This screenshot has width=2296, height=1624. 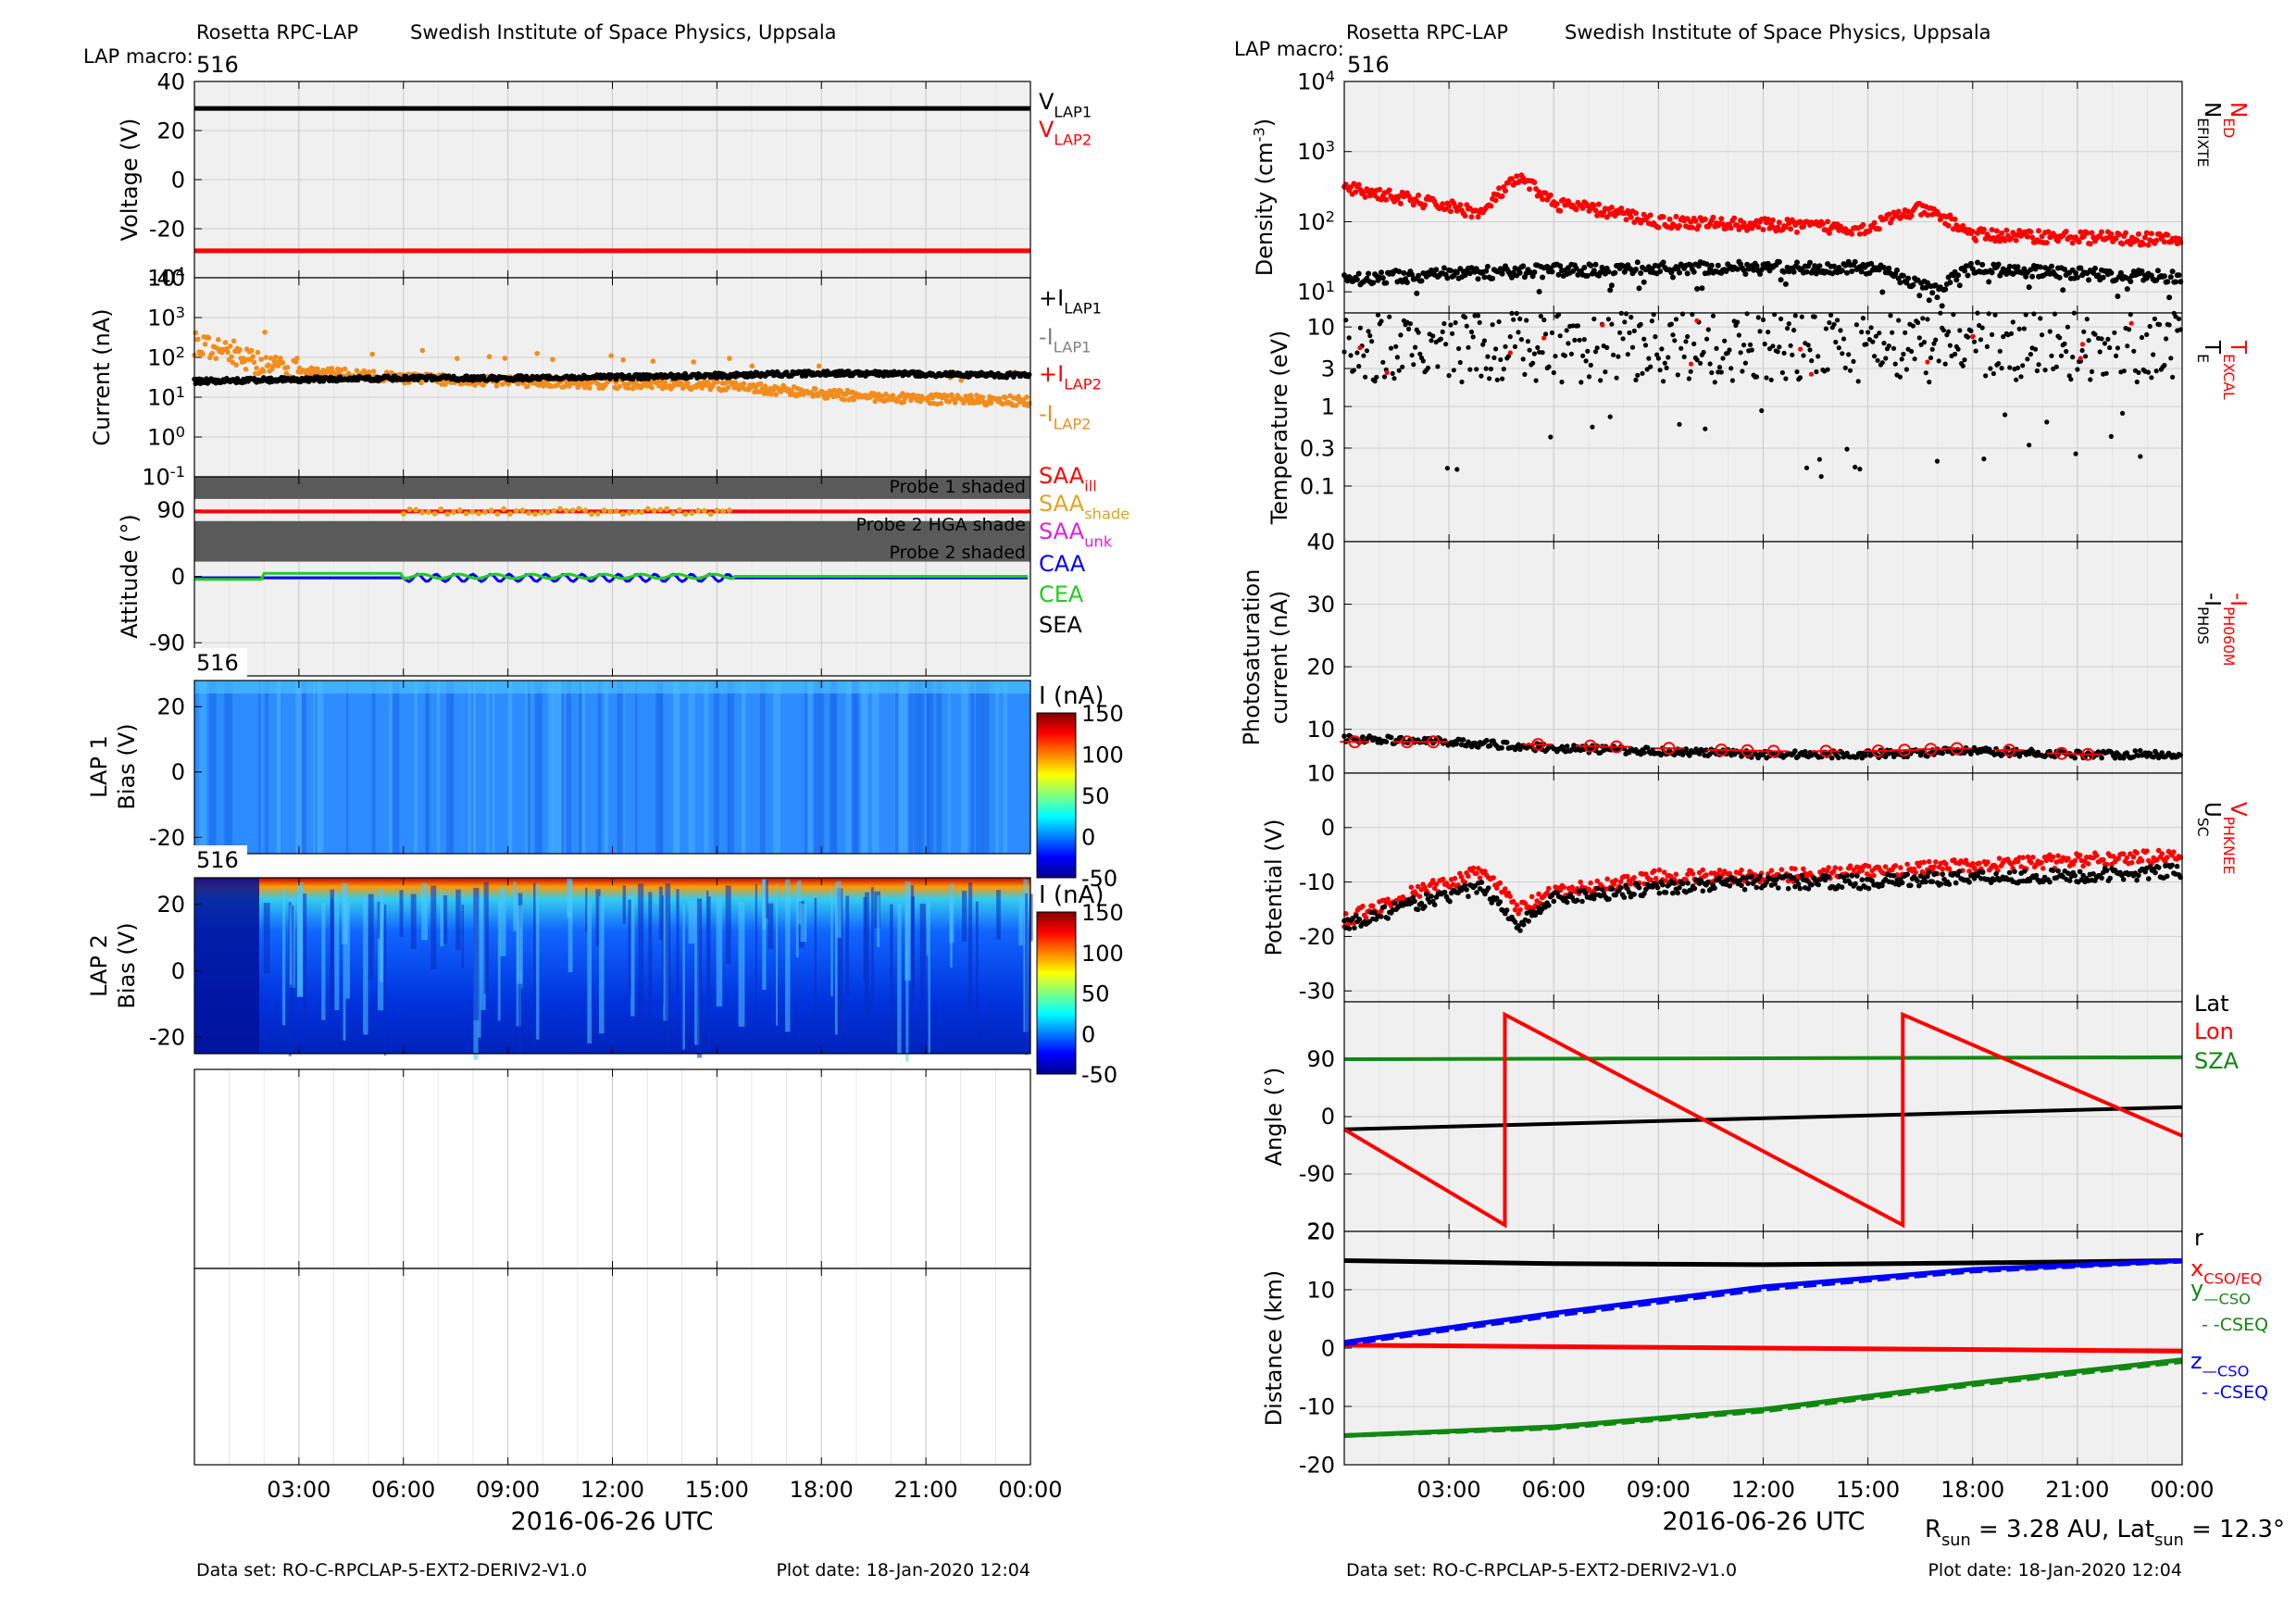 I want to click on x-tick-label: 18:00, so click(x=822, y=1490).